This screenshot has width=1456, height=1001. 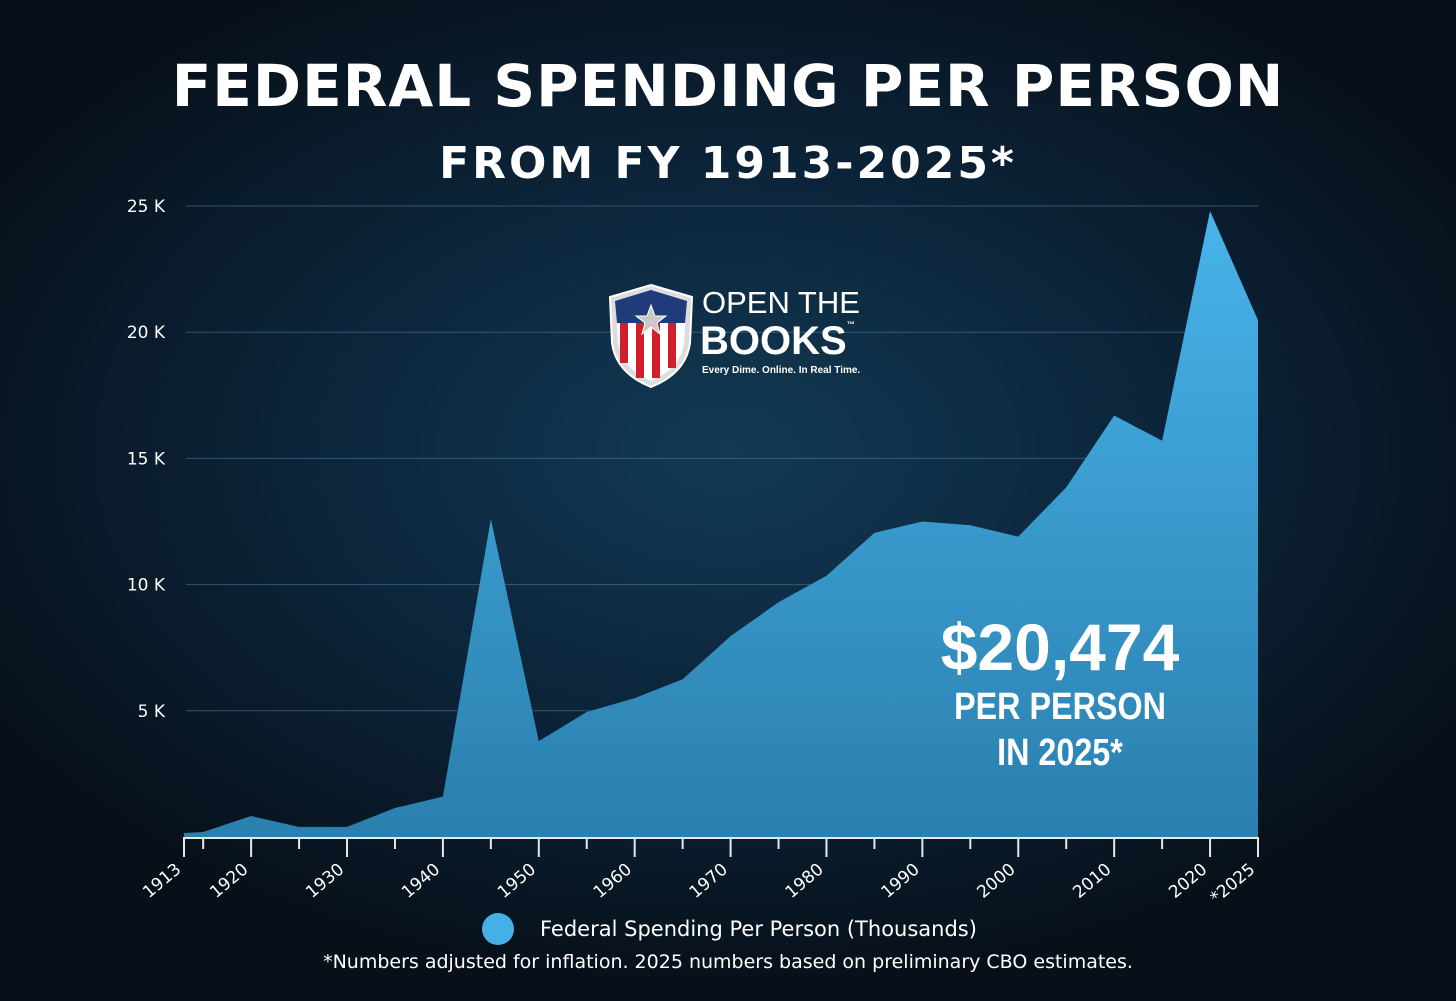 I want to click on y-tick-label: 20 K, so click(x=146, y=333).